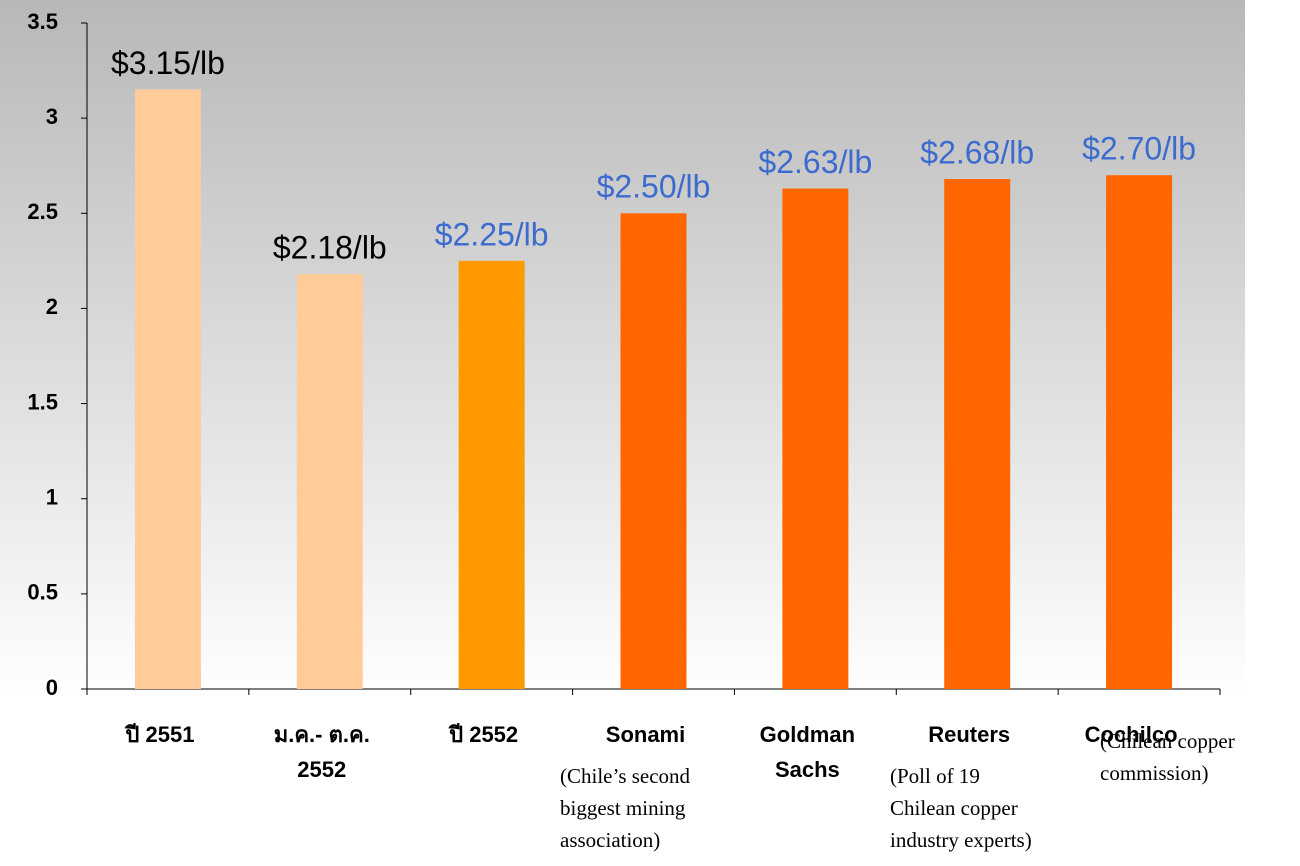 The width and height of the screenshot is (1300, 866). I want to click on x-tick-label: Cochilco, so click(1131, 734).